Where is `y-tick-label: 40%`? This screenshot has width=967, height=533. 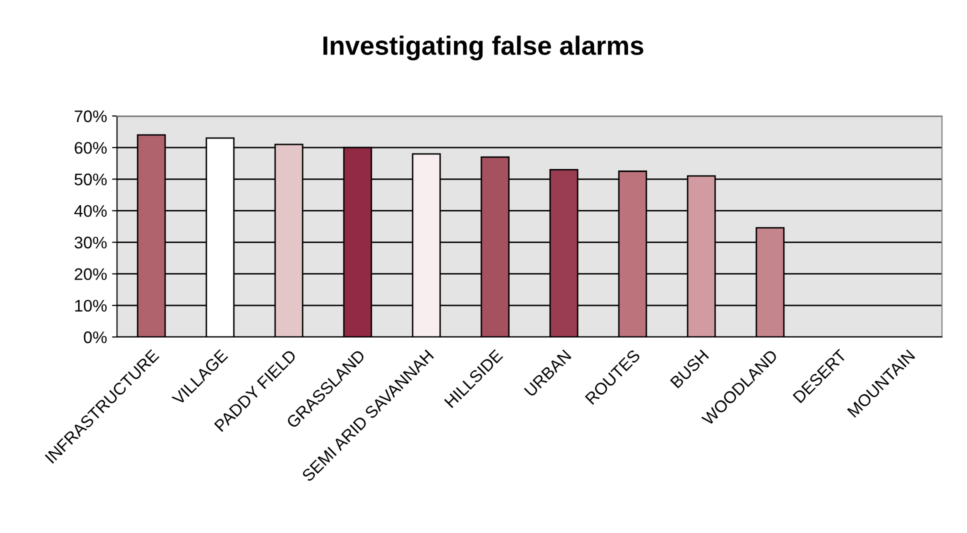
y-tick-label: 40% is located at coordinates (90, 211).